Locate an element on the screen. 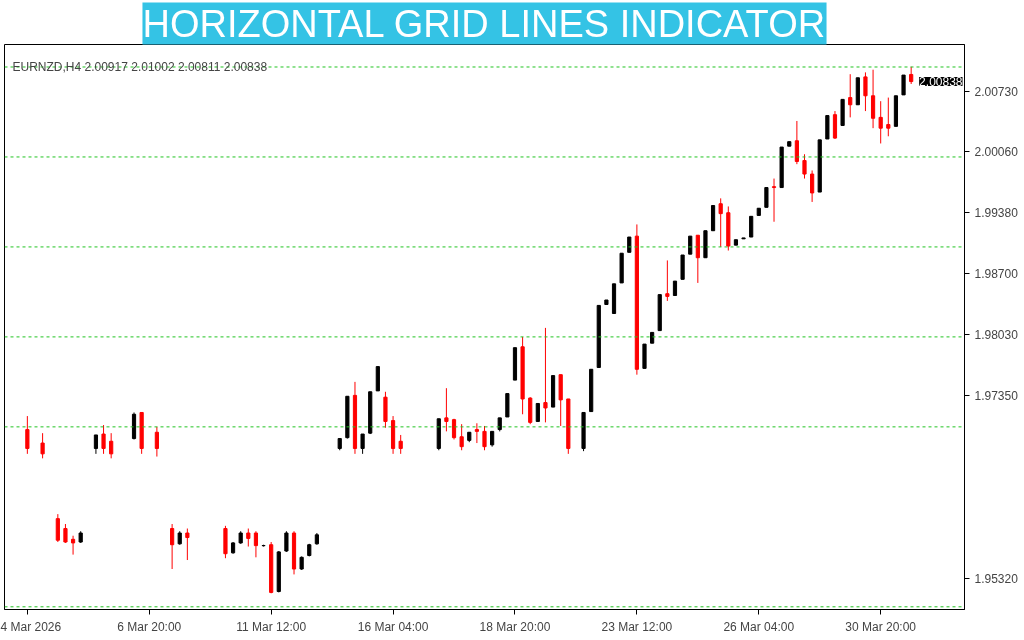 The image size is (1024, 640). x-tick-label: 6 Mar 20:00 is located at coordinates (149, 626).